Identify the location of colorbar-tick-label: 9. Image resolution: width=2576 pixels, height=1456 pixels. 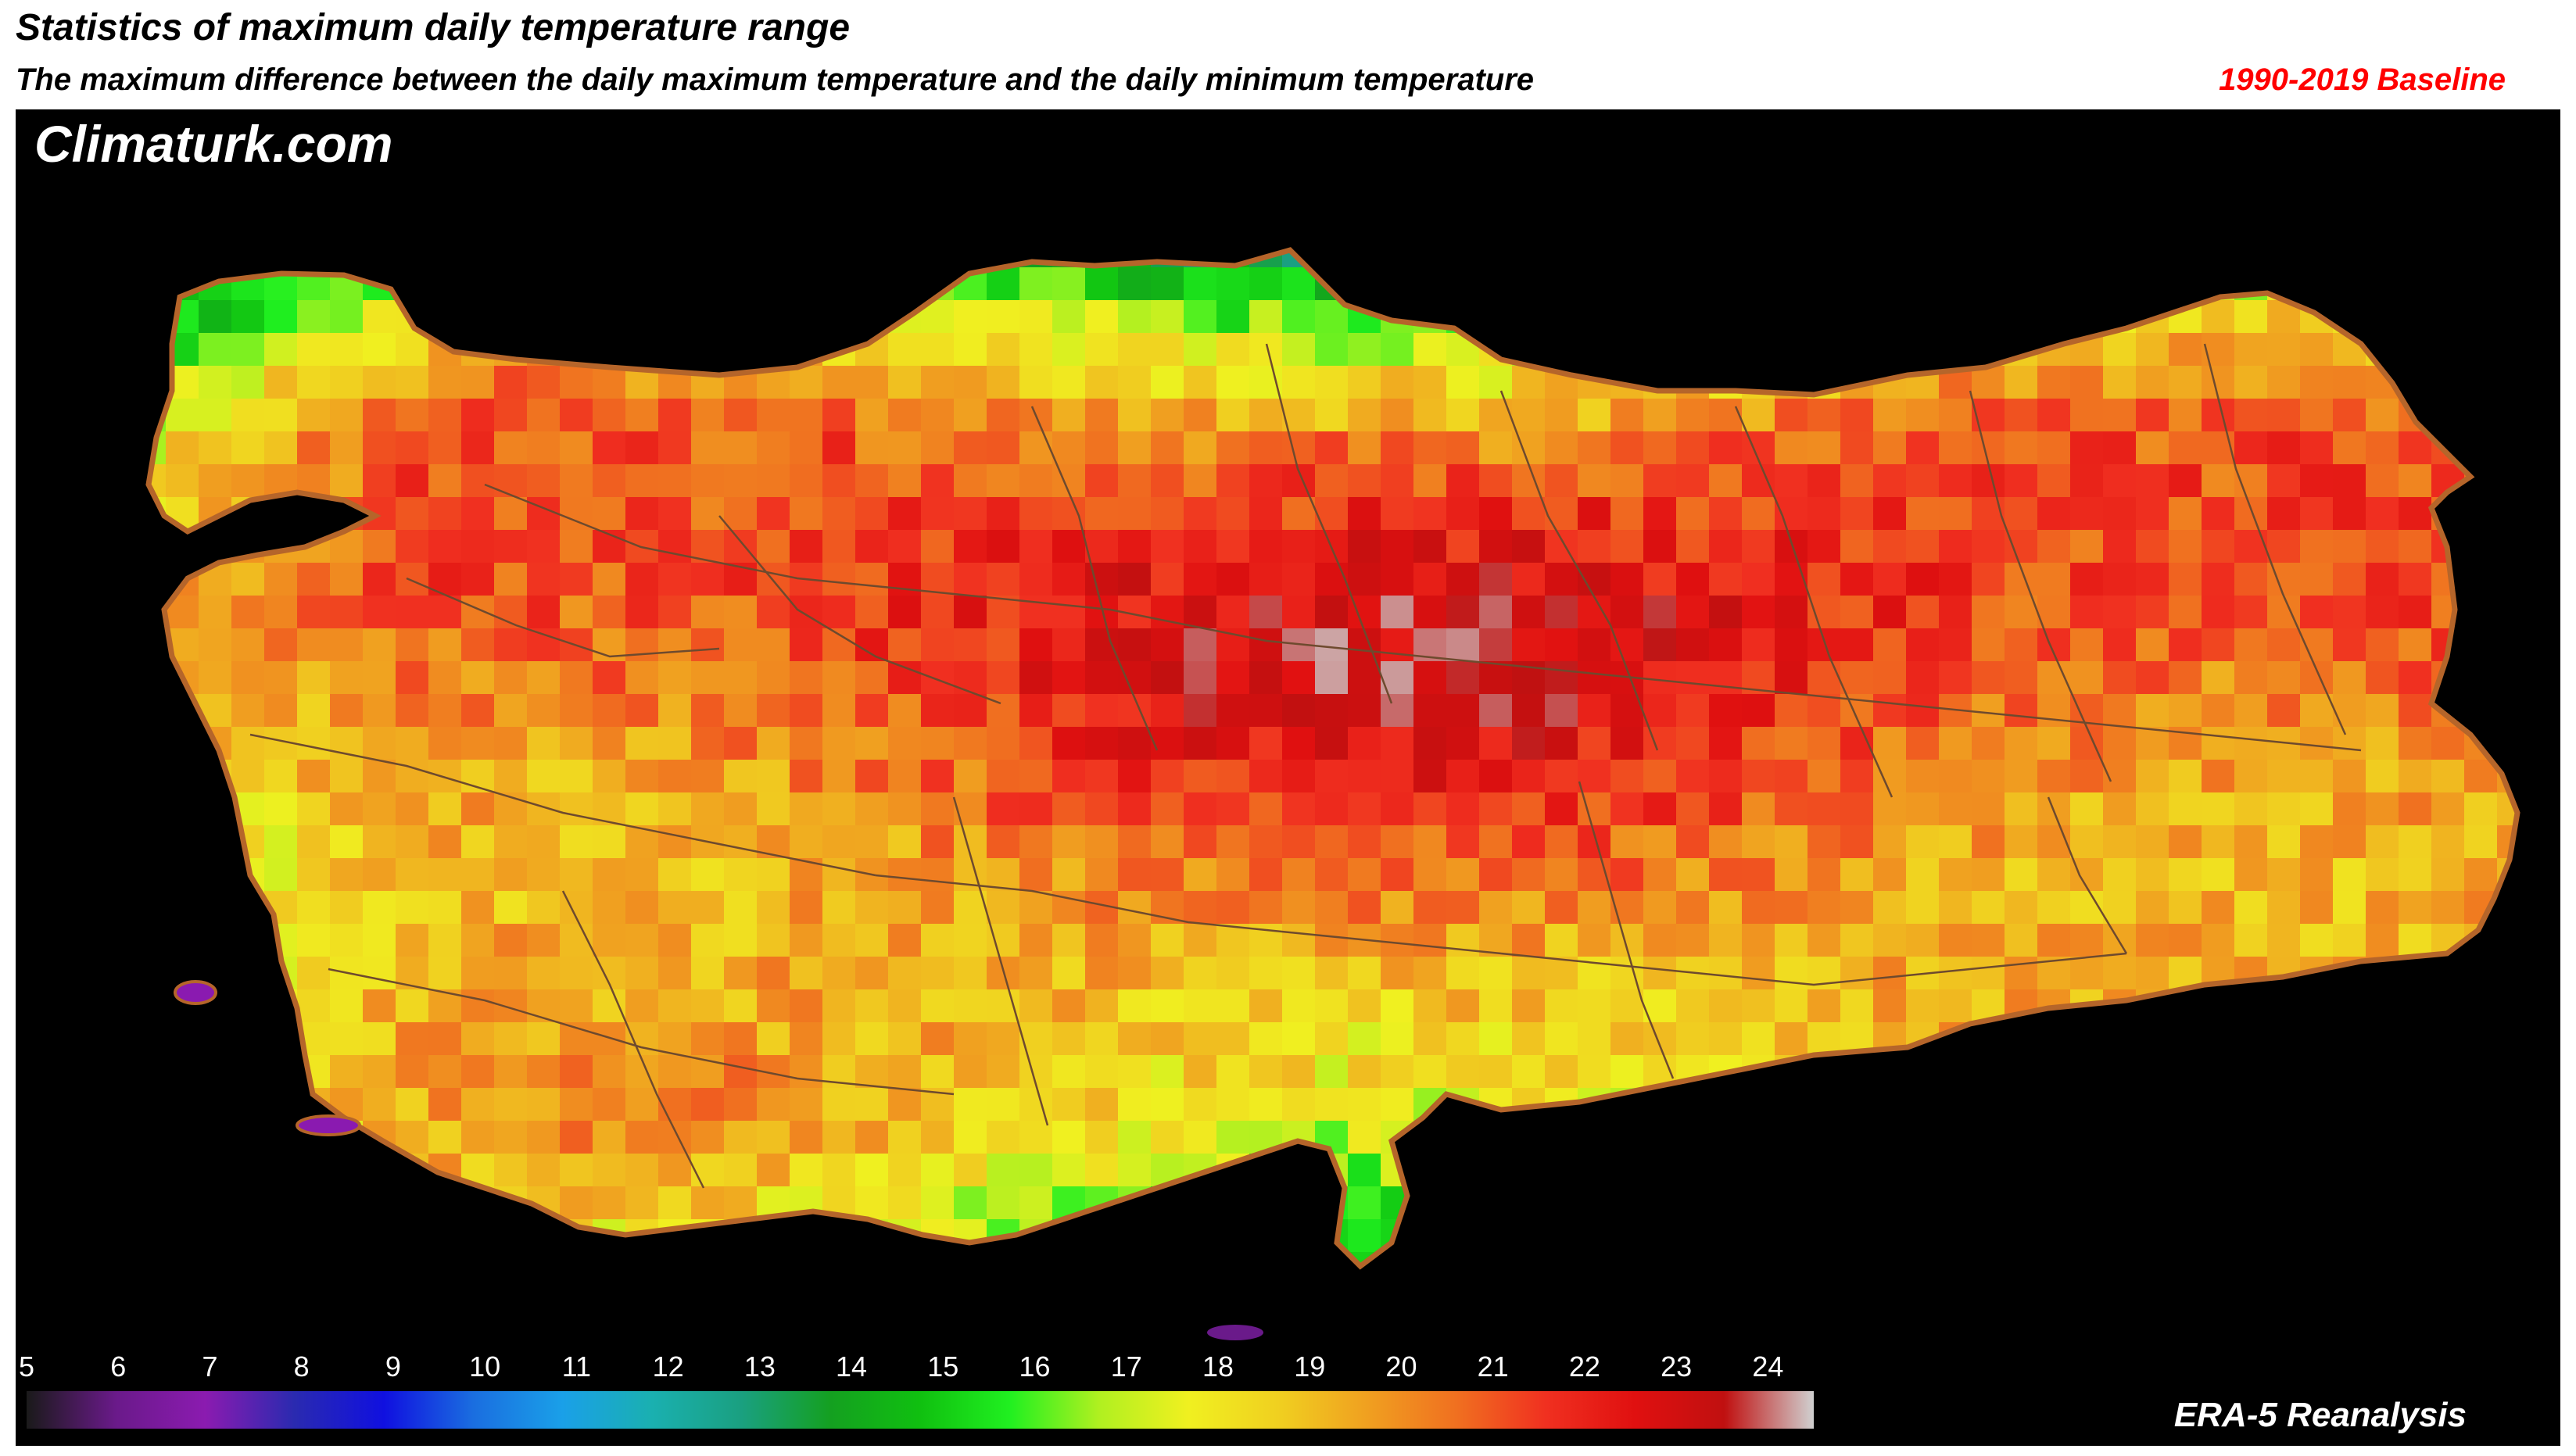
(393, 1366).